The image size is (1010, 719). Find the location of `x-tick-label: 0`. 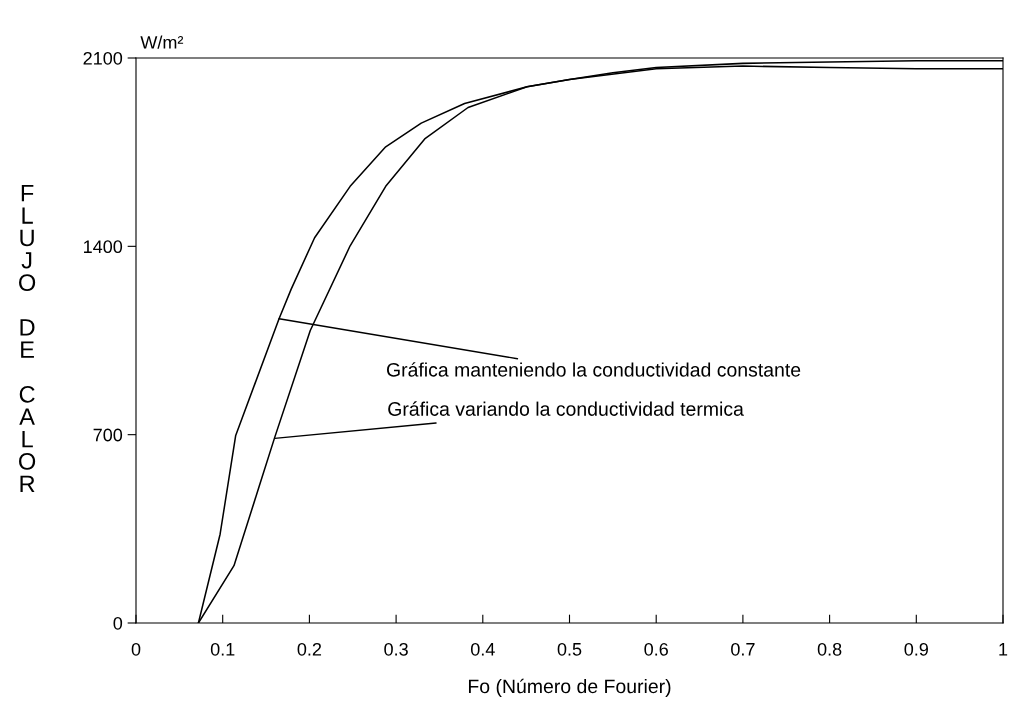

x-tick-label: 0 is located at coordinates (136, 649).